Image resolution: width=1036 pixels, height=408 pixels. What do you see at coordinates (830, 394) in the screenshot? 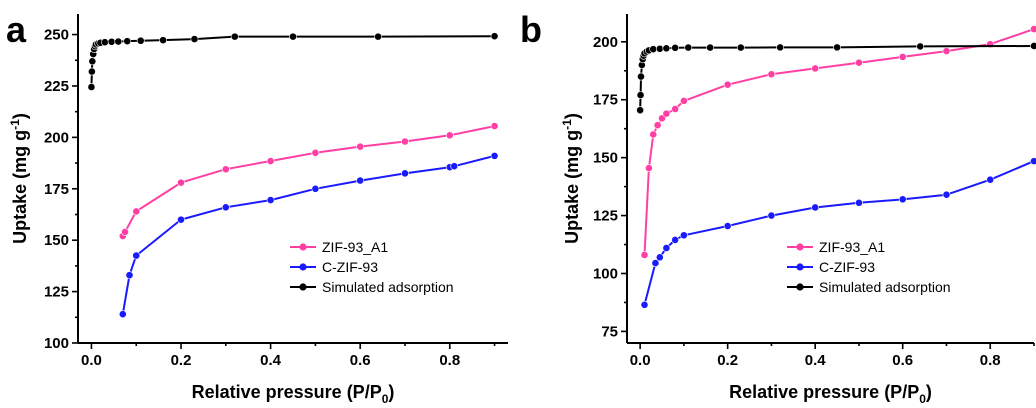
I see `x-axis-title-b: Relative pressure (P/P0)` at bounding box center [830, 394].